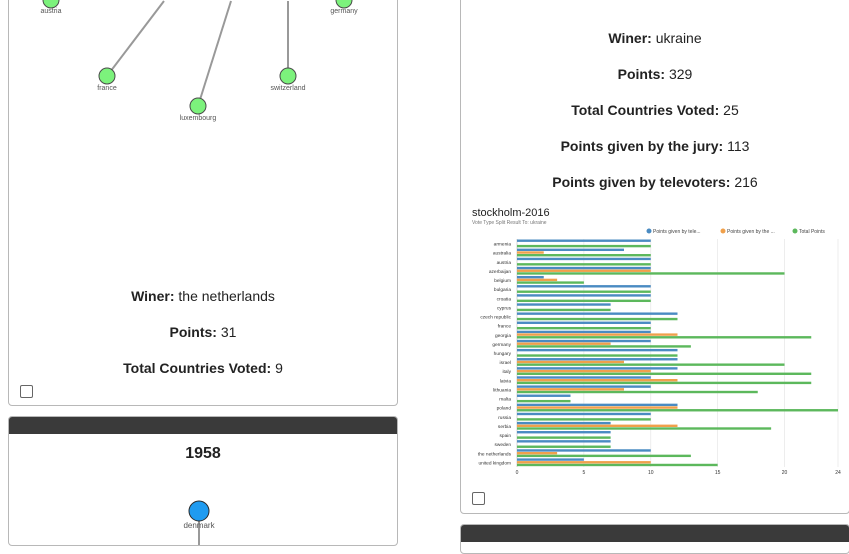 Image resolution: width=849 pixels, height=554 pixels. Describe the element at coordinates (495, 318) in the screenshot. I see `y-tick-label: czech republic` at that location.